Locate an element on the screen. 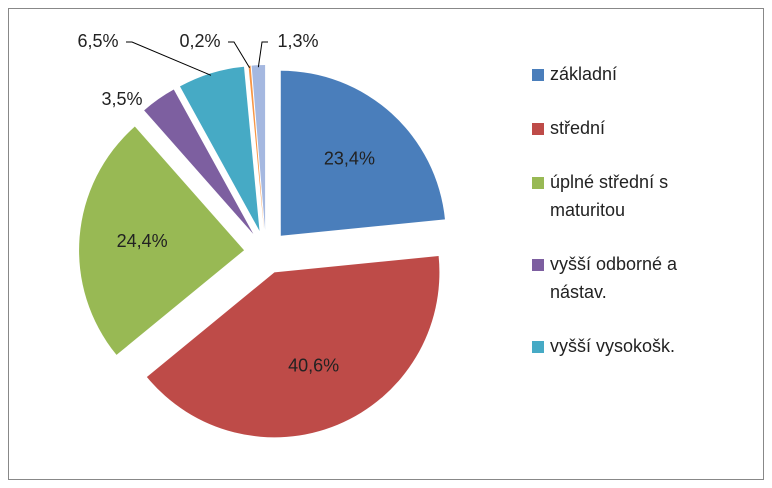 The height and width of the screenshot is (488, 772). legend-label: vyšší vysokošk. is located at coordinates (613, 346).